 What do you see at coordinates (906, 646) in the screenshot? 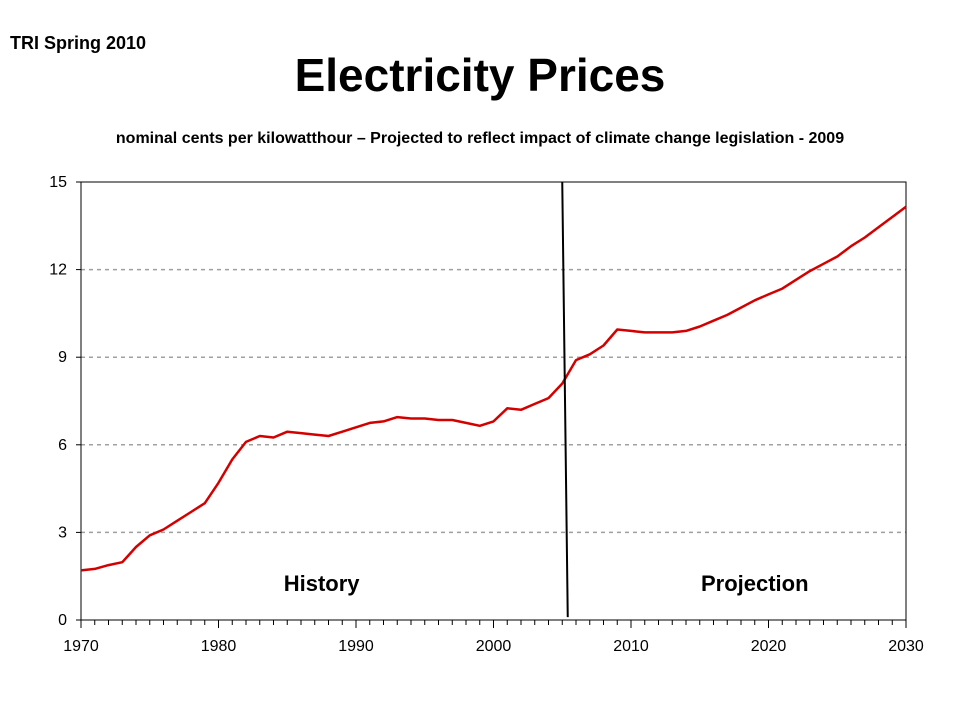
I see `x-tick-label-2030: 2030` at bounding box center [906, 646].